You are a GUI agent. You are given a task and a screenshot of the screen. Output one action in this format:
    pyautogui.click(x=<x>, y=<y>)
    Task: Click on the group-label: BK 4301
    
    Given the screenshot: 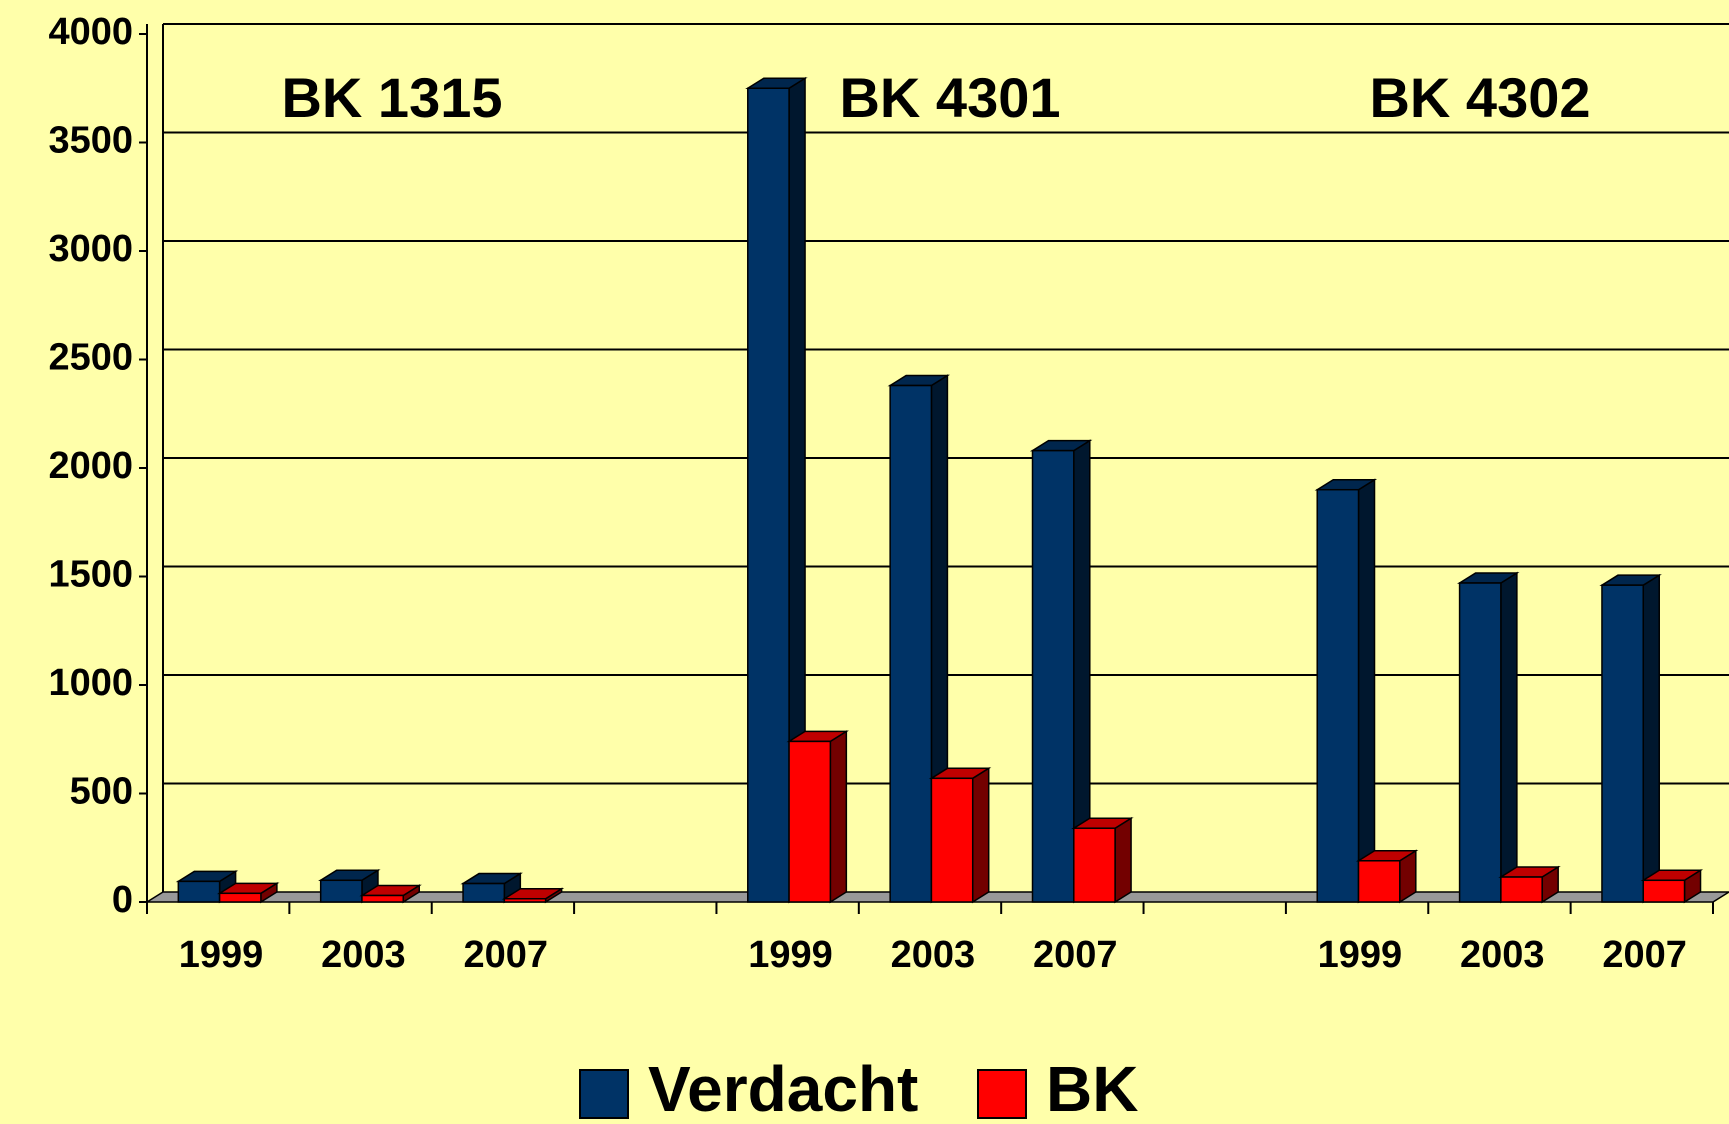 What is the action you would take?
    pyautogui.click(x=949, y=97)
    